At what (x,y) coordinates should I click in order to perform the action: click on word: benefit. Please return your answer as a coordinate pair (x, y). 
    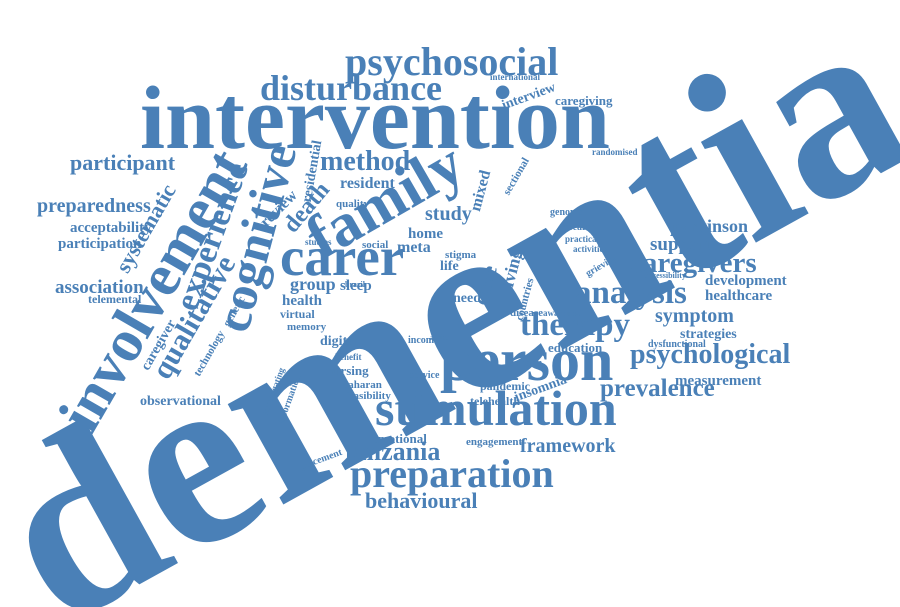
    Looking at the image, I should click on (348, 357).